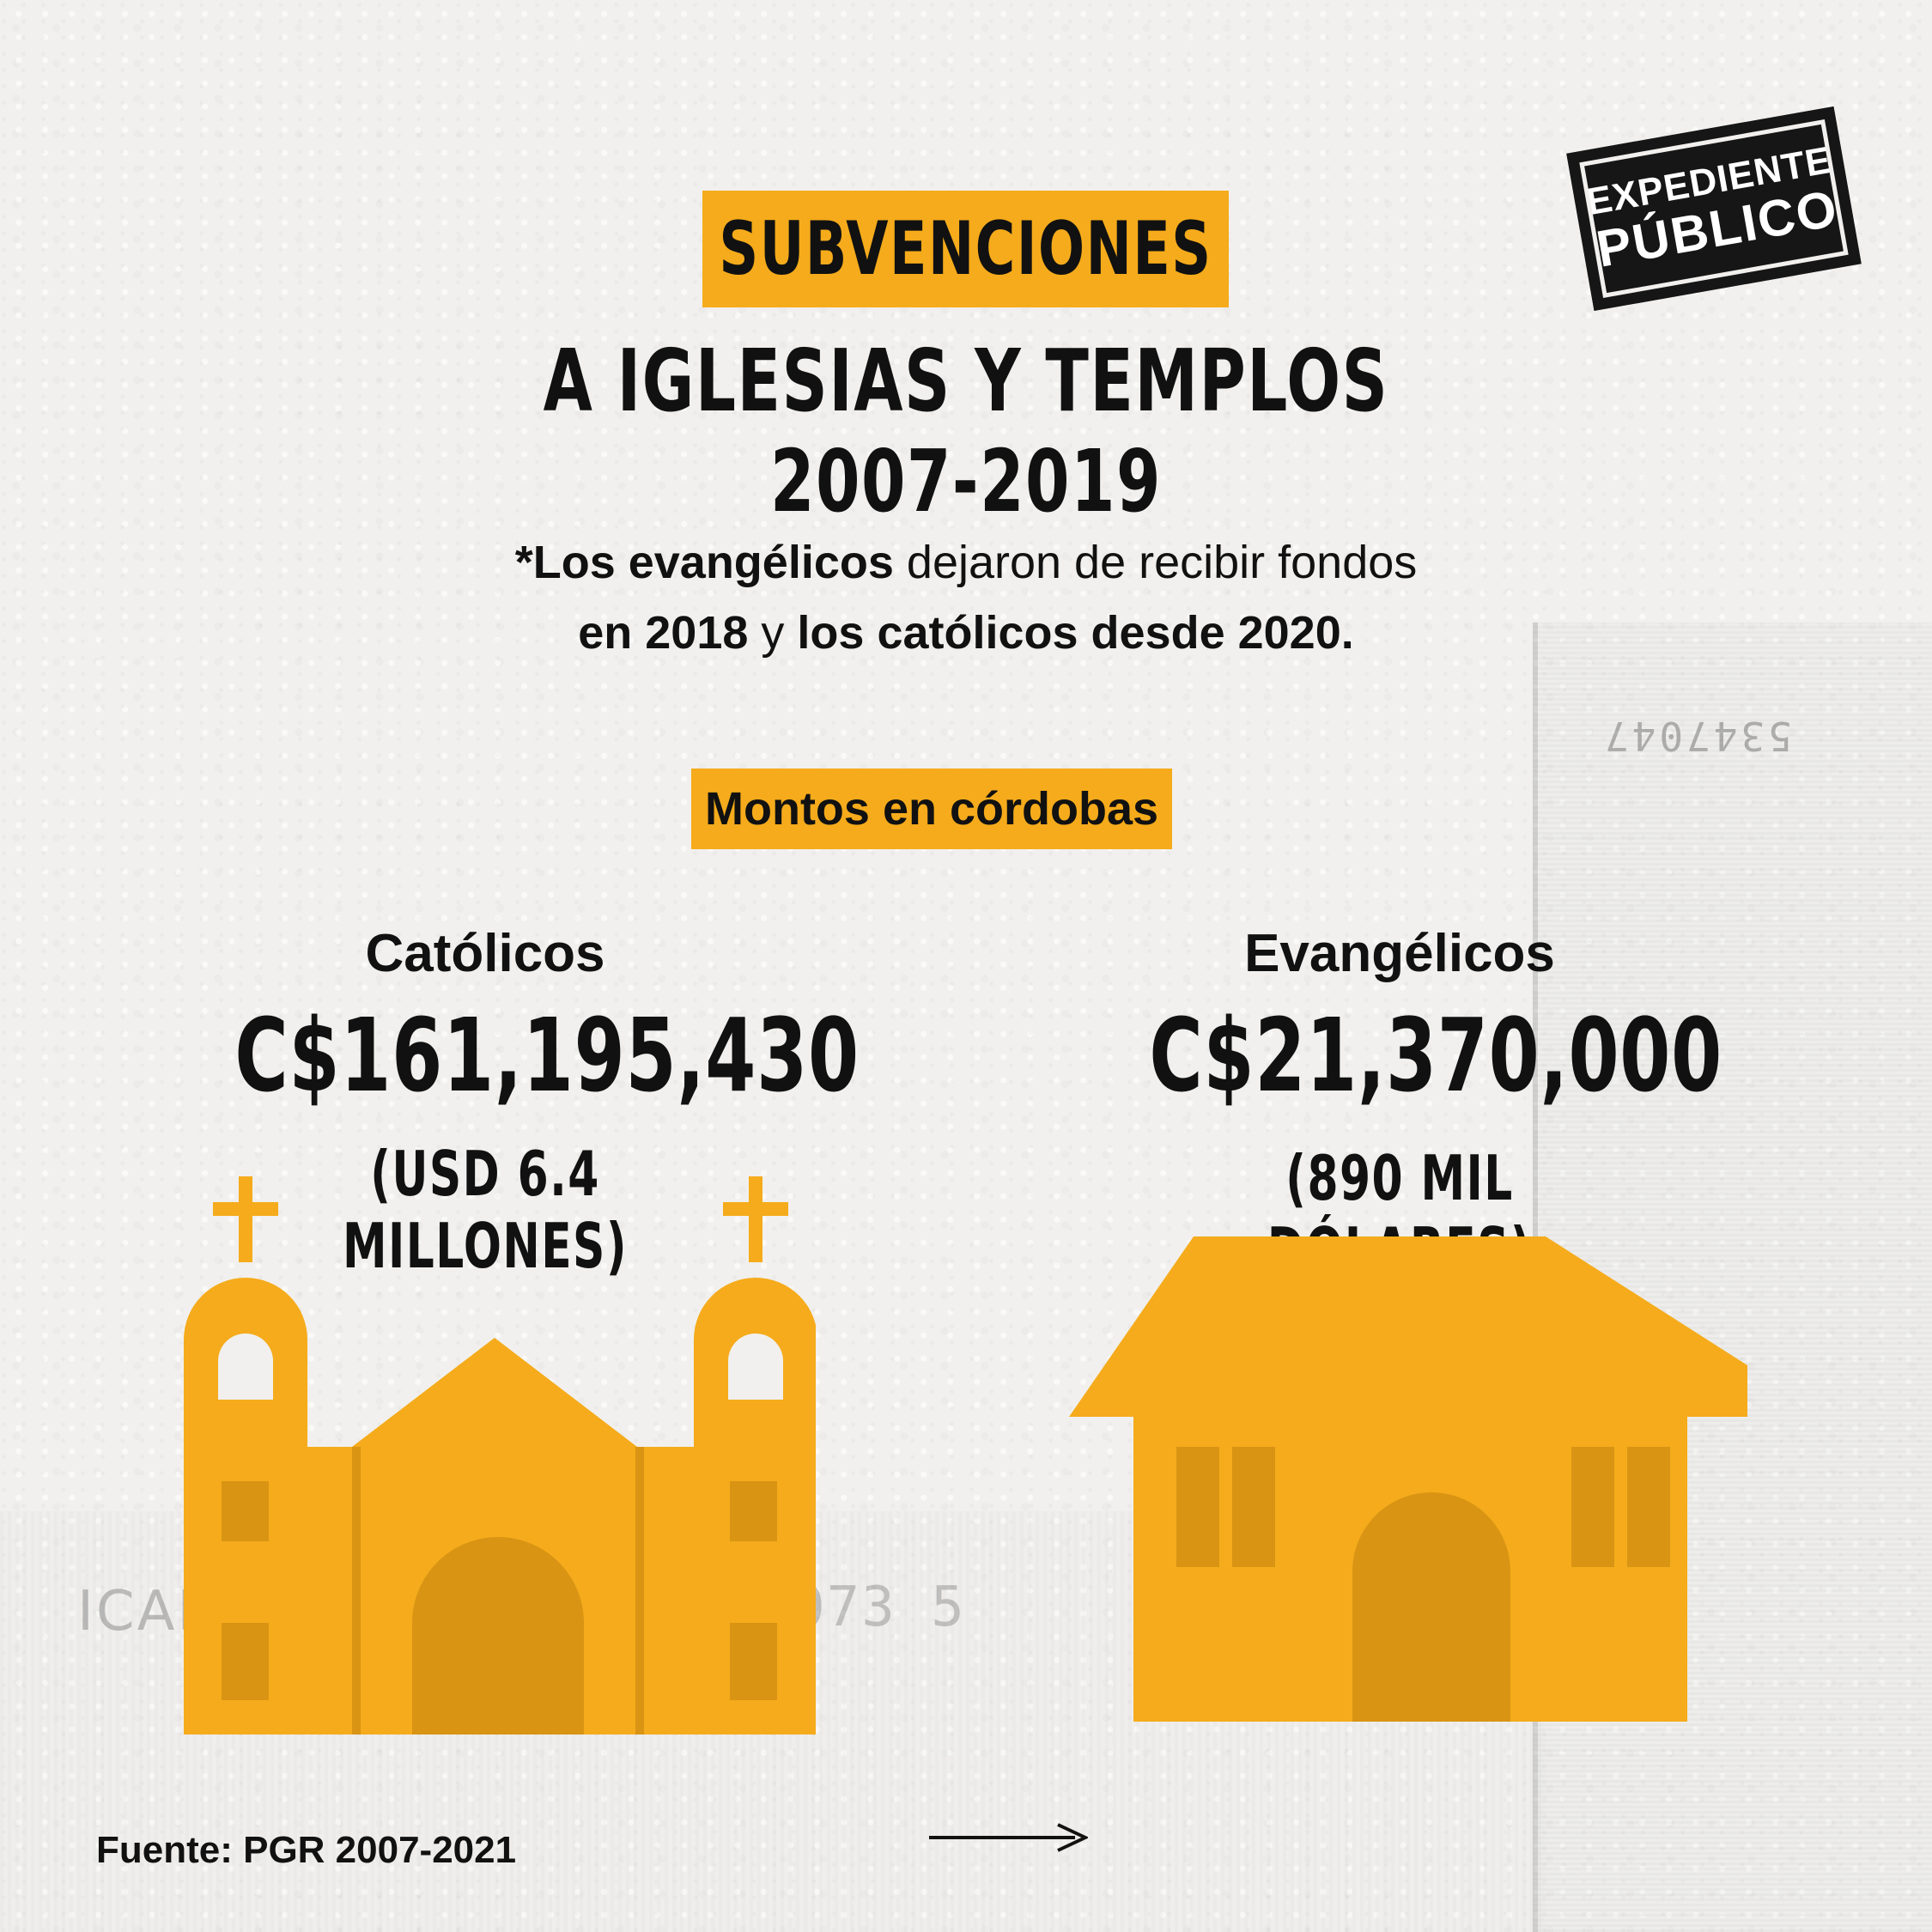 This screenshot has width=1932, height=1932. I want to click on catholic-label: Católicos, so click(485, 954).